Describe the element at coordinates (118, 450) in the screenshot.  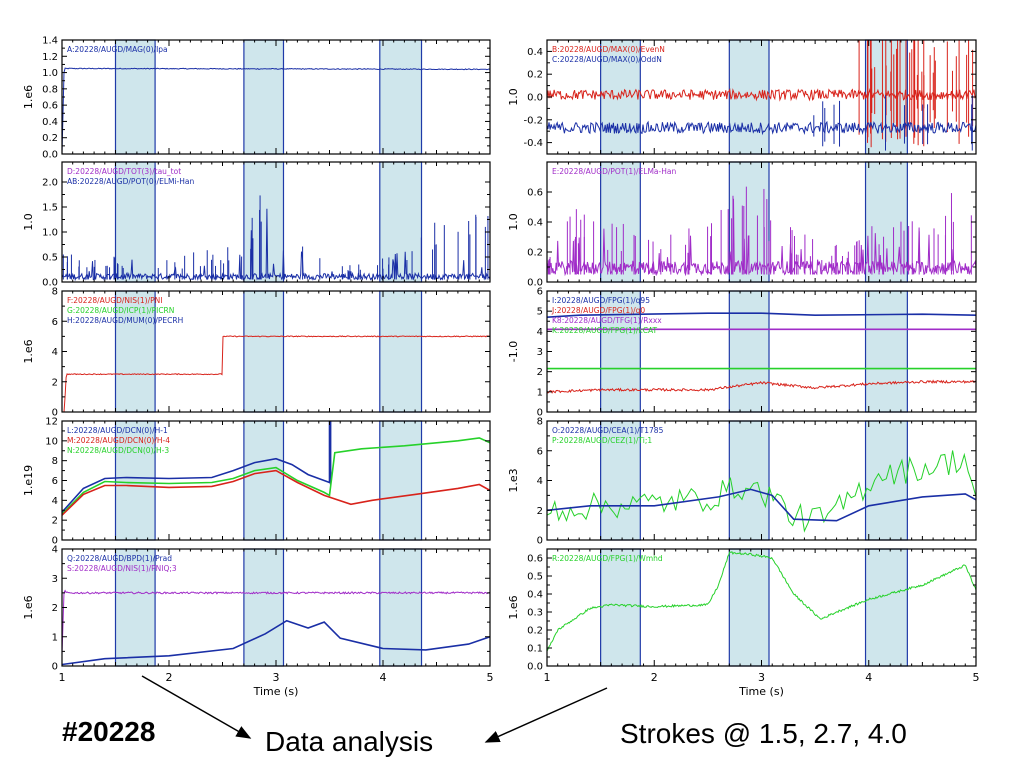
I see `legend-entry: N:20228/AUGD/DCN(0)/H-3` at that location.